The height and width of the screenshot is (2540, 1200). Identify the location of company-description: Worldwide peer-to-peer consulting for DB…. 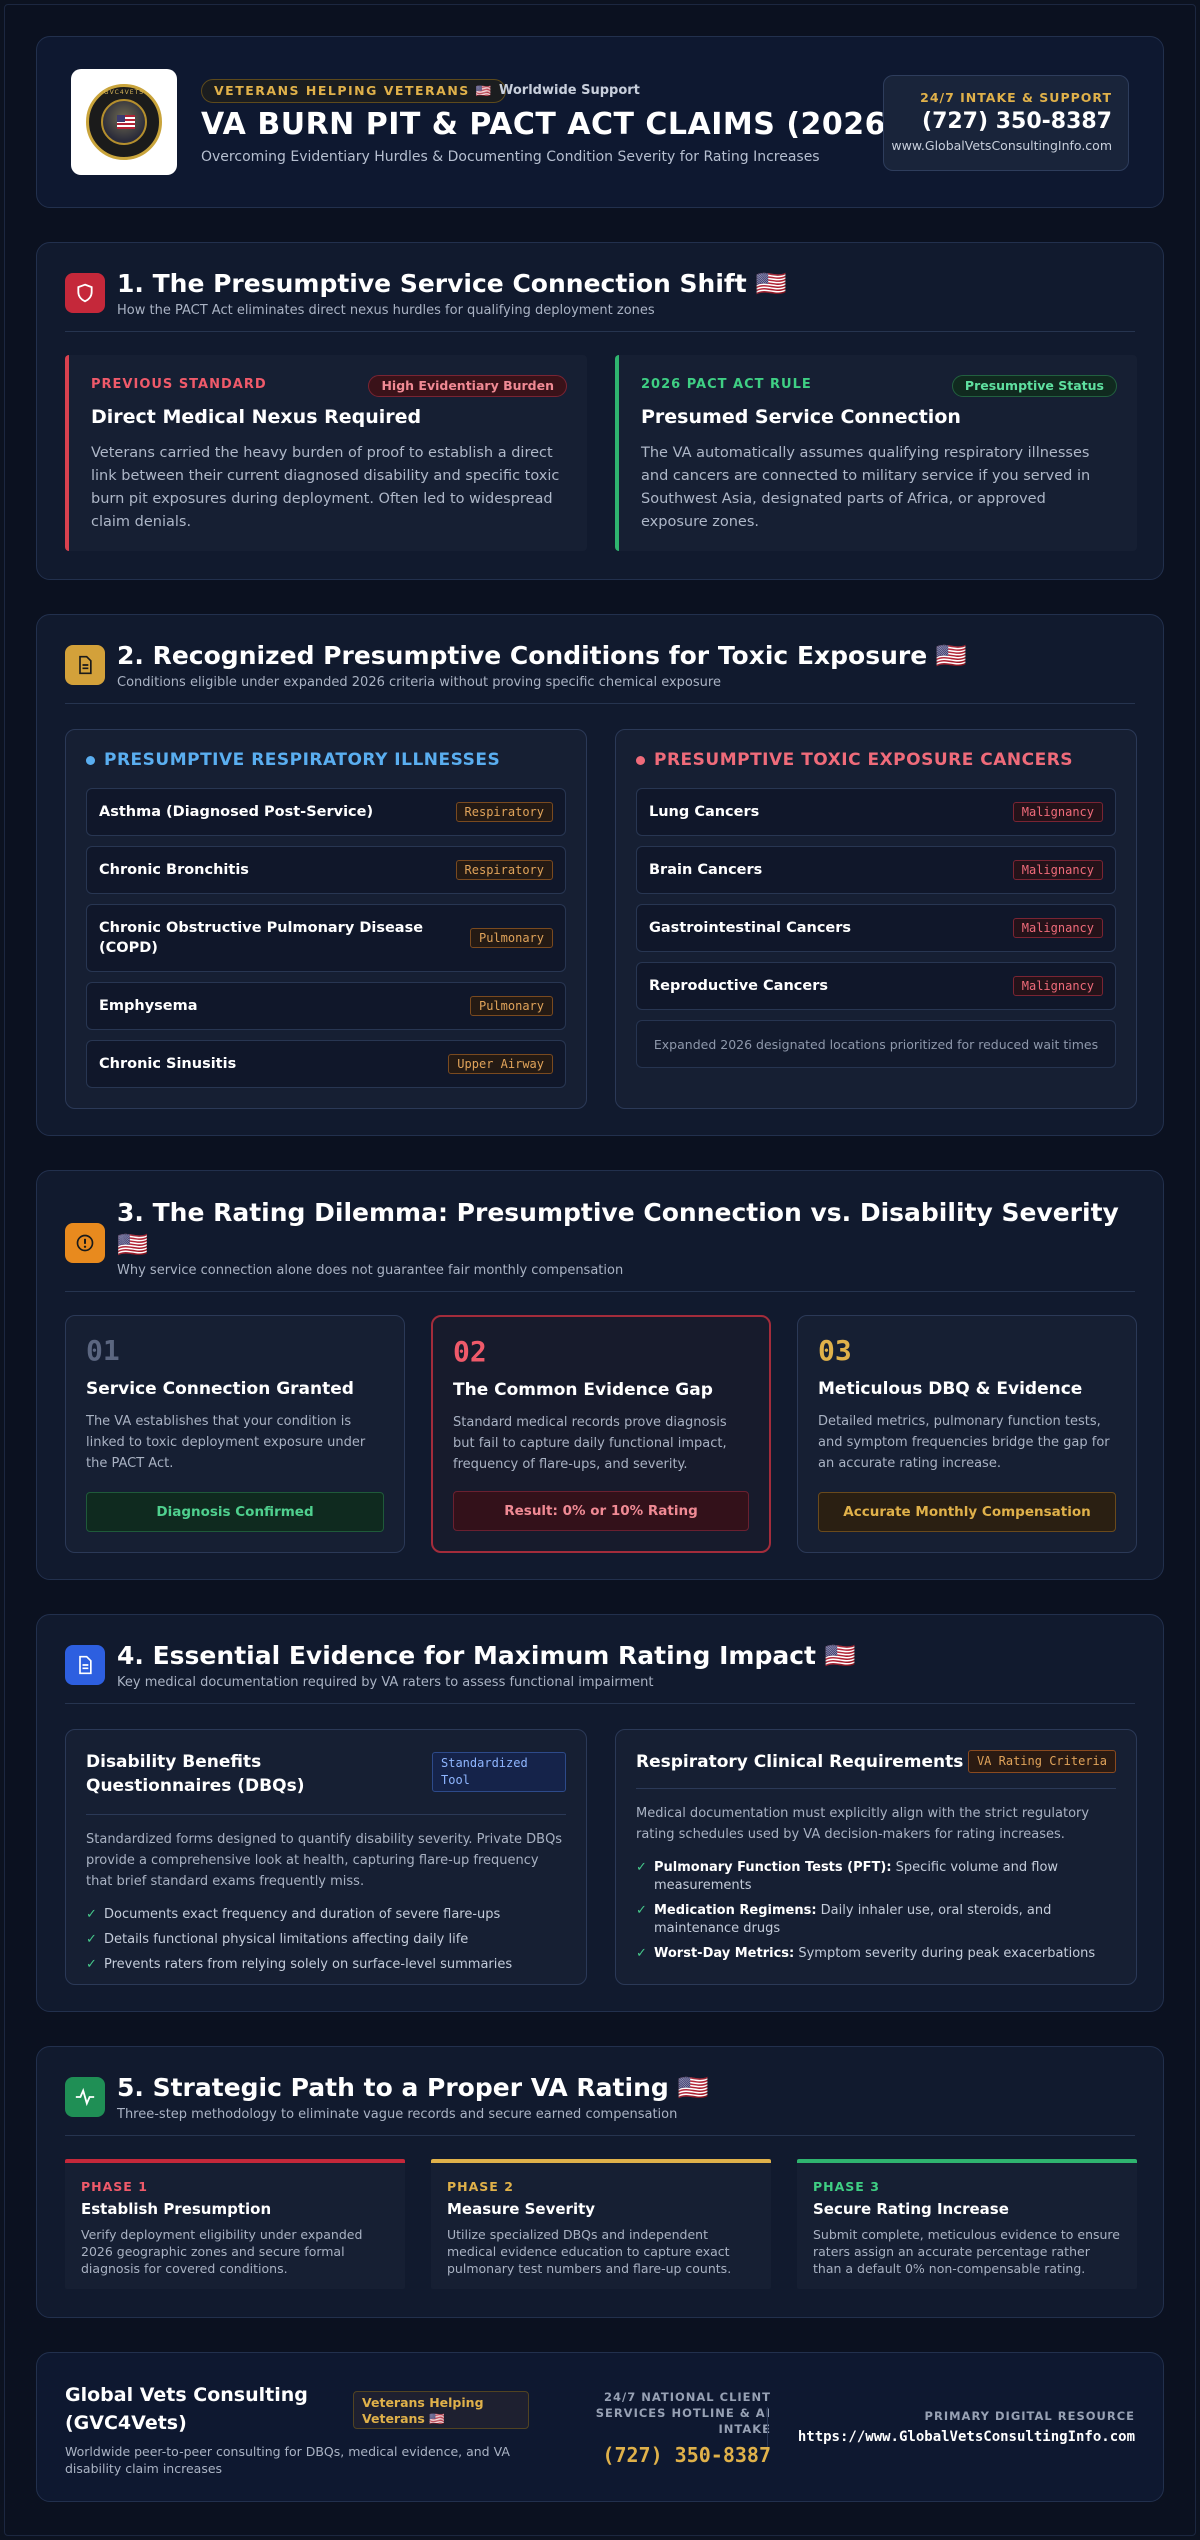
(287, 2460).